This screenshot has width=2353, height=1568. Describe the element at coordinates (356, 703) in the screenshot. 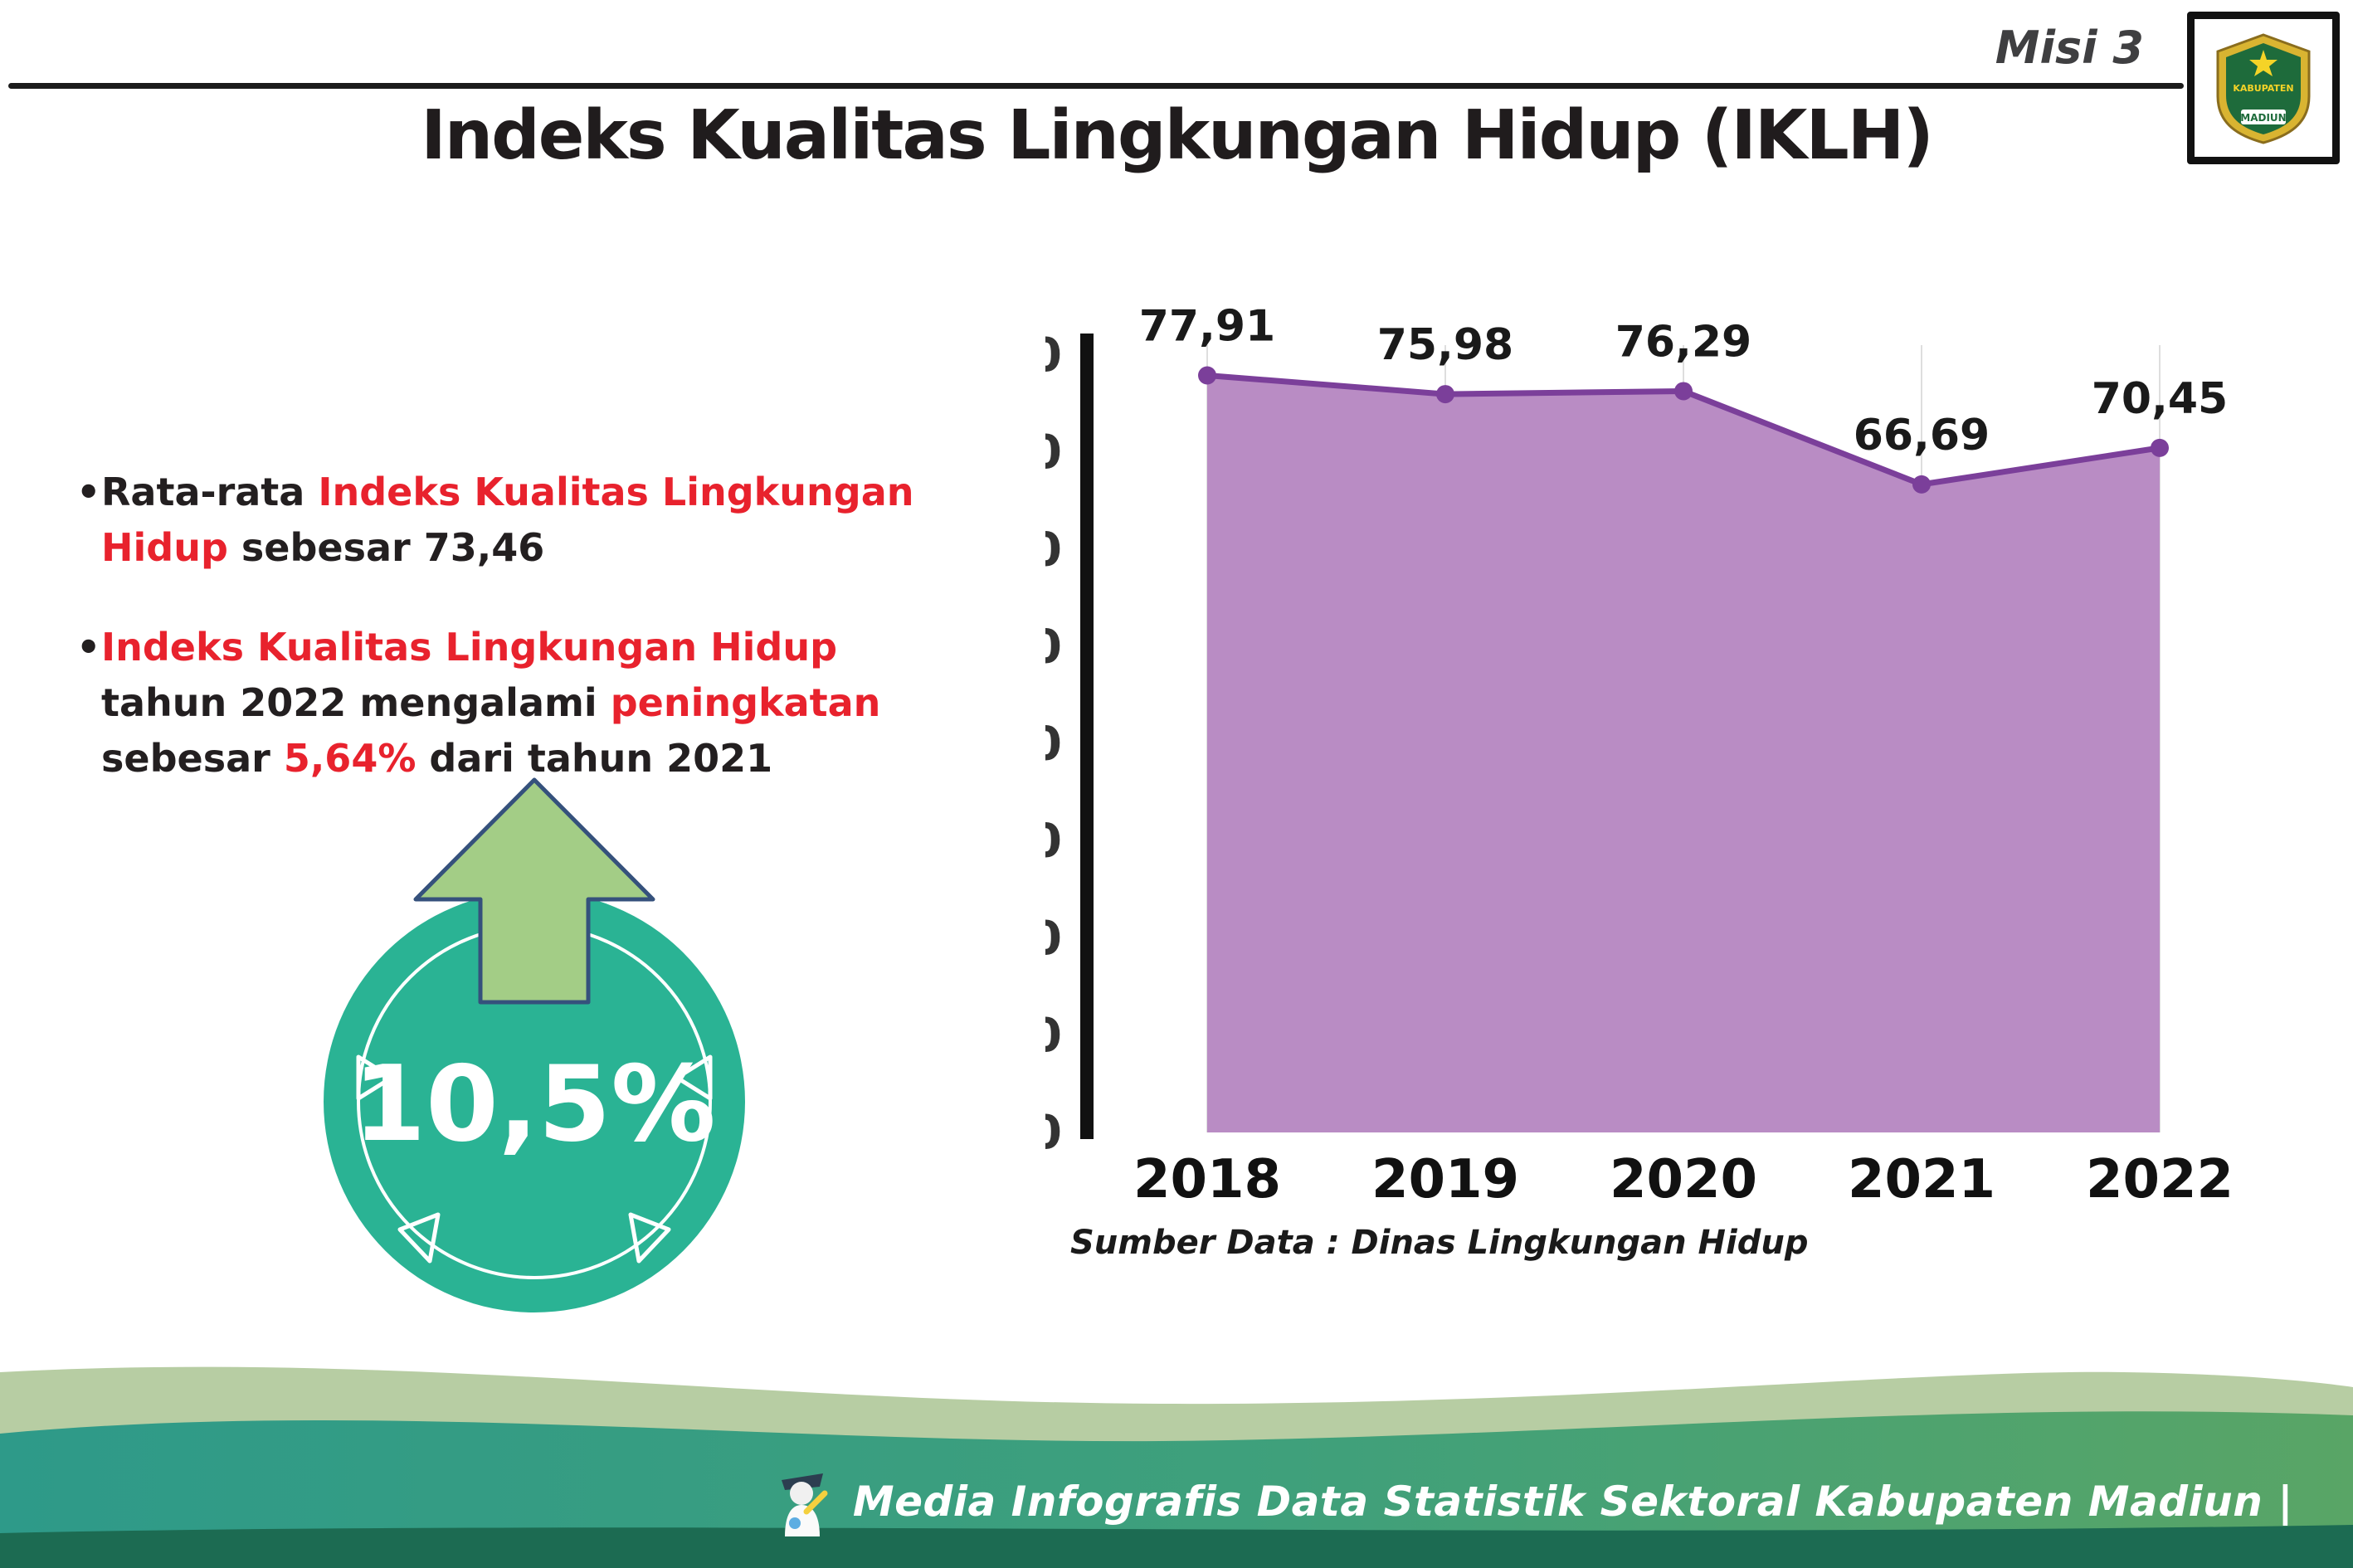

I see `text-segment: tahun 2022 mengalami` at that location.